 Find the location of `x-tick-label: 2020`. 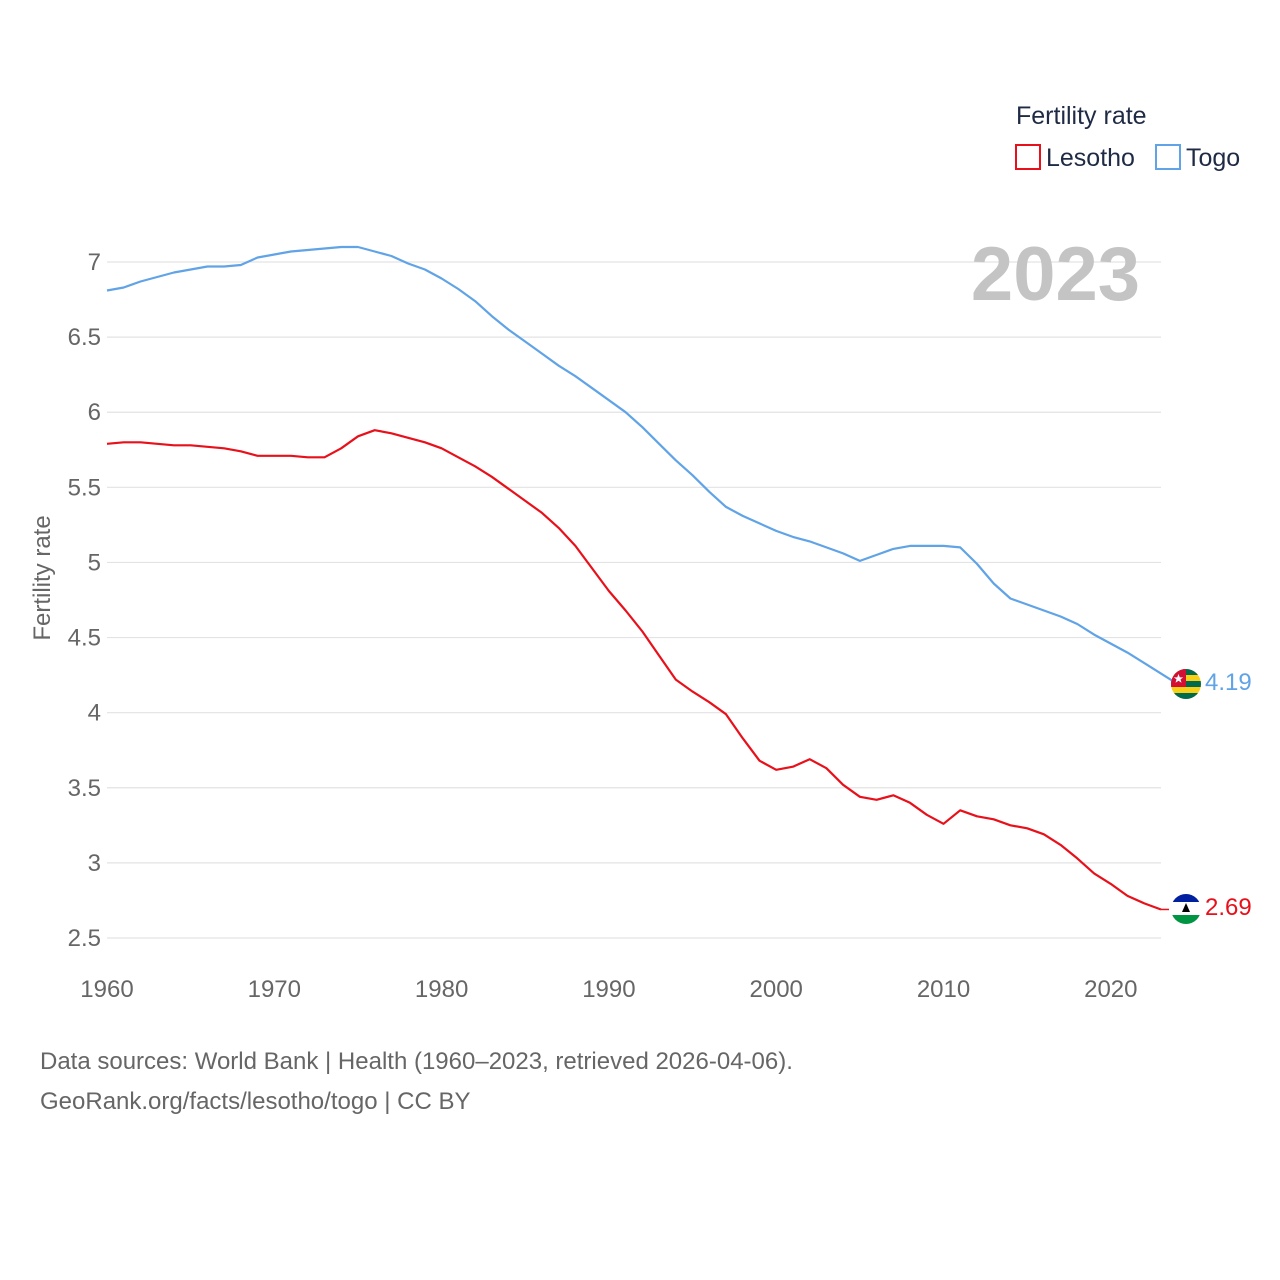

x-tick-label: 2020 is located at coordinates (1110, 989).